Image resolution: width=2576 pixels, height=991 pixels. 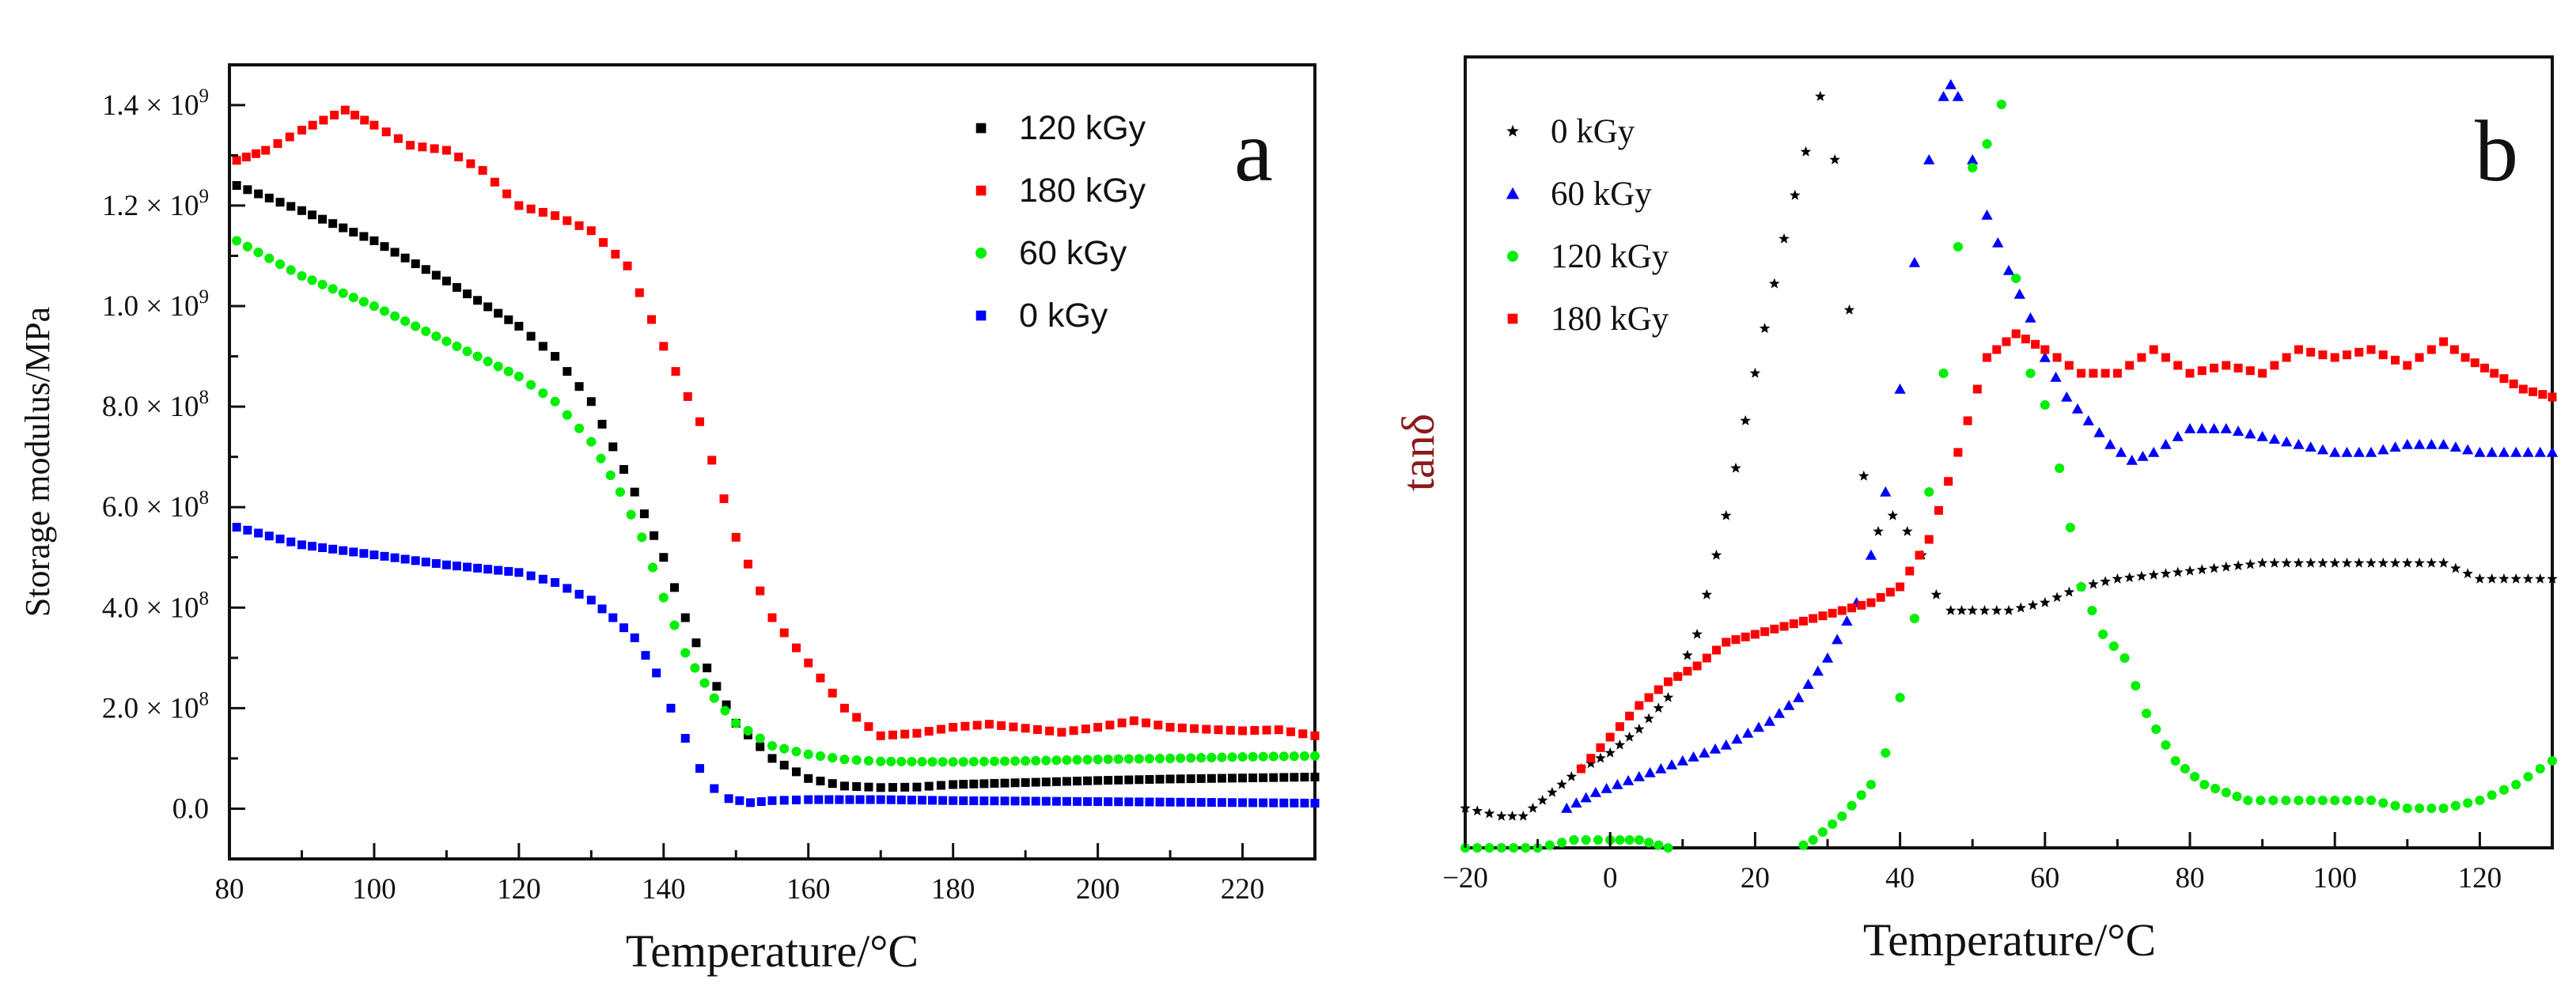 I want to click on legend-item-180-kgy: 180 kGy, so click(x=1060, y=191).